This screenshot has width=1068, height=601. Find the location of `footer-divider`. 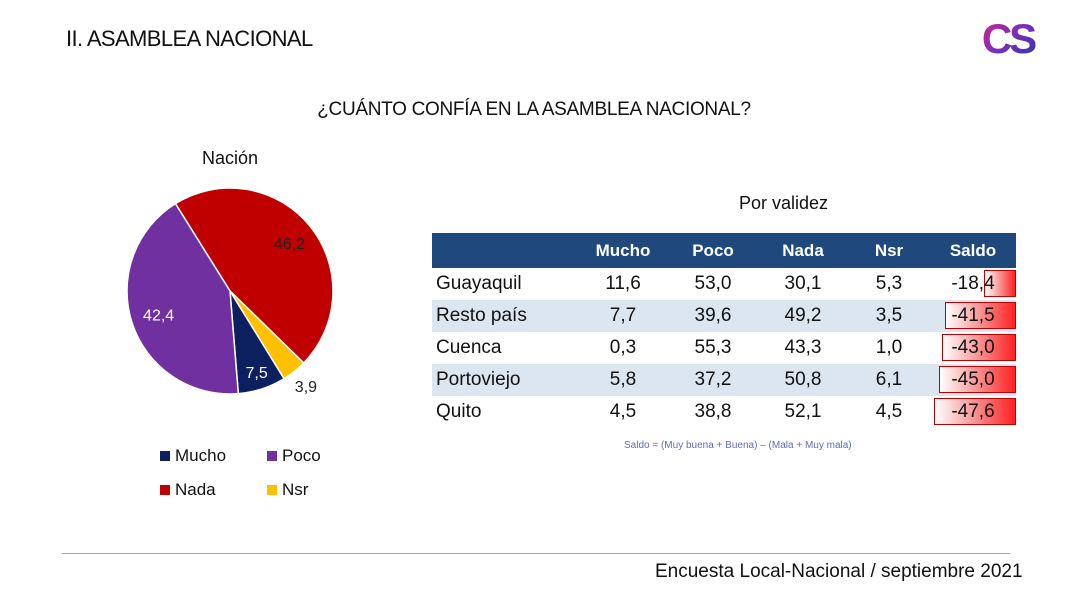

footer-divider is located at coordinates (536, 553).